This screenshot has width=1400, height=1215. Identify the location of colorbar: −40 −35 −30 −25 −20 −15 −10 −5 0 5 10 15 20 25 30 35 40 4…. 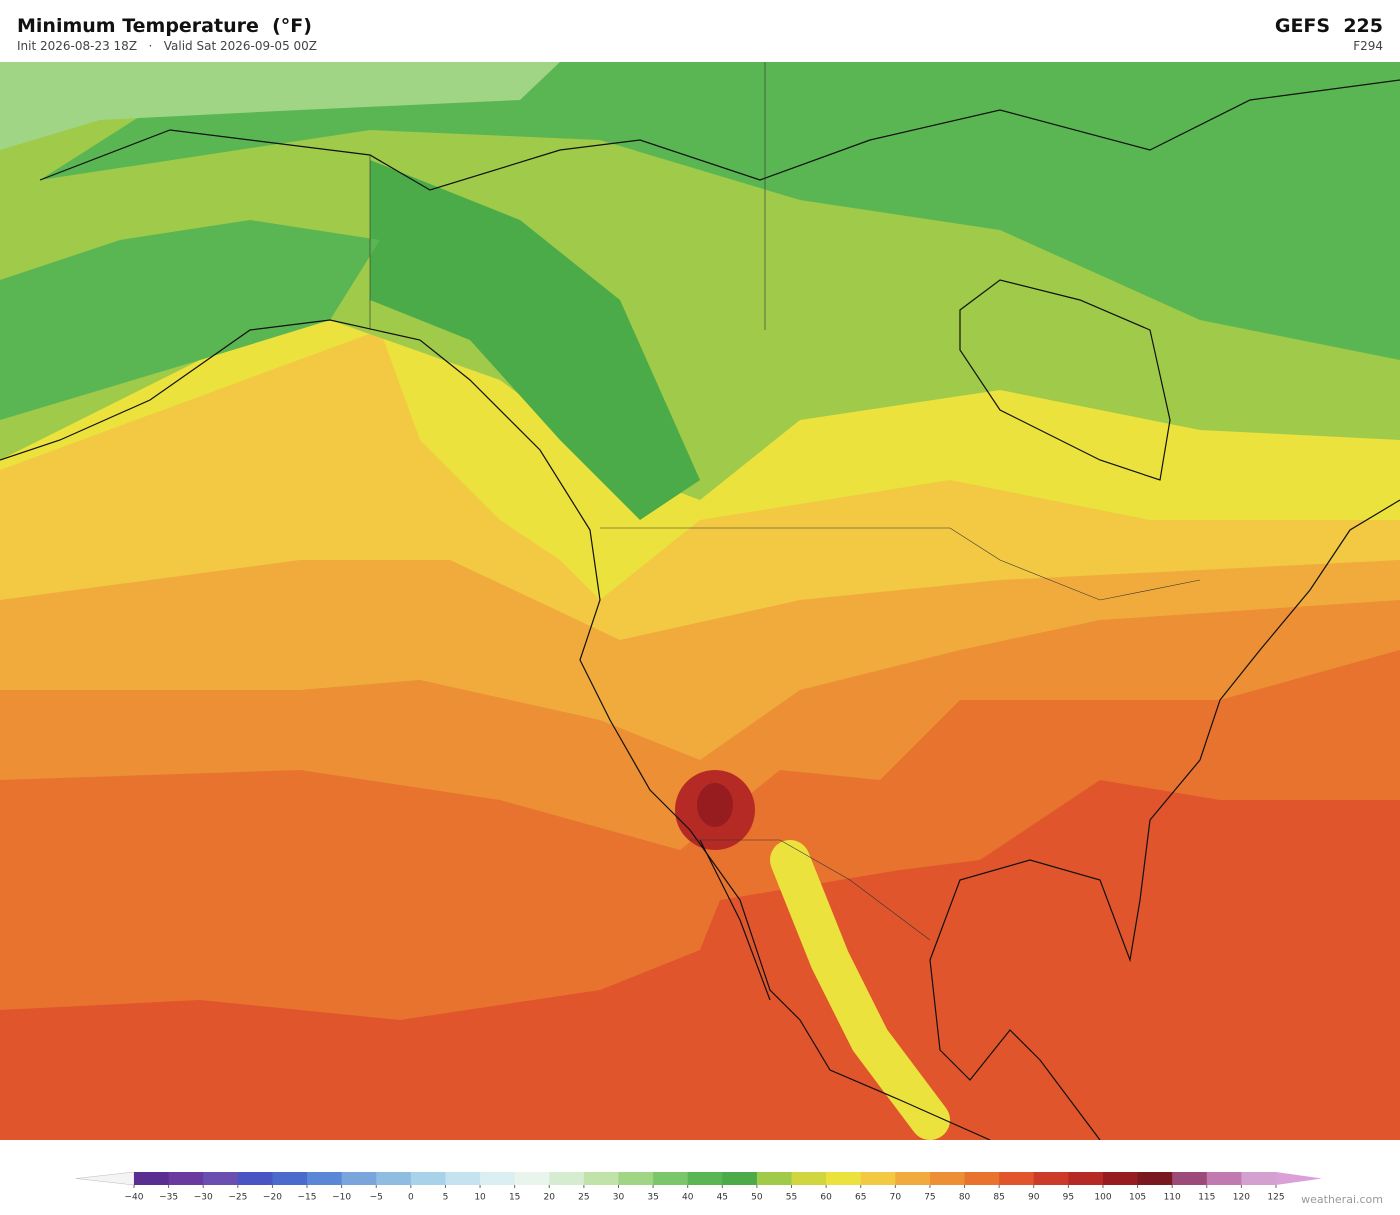
(698, 1187).